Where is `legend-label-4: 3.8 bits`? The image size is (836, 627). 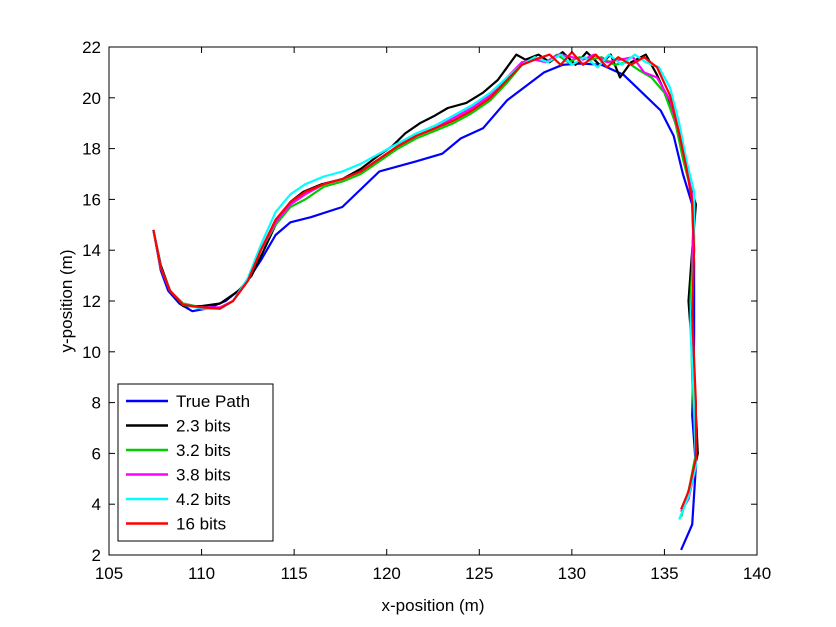 legend-label-4: 3.8 bits is located at coordinates (203, 475).